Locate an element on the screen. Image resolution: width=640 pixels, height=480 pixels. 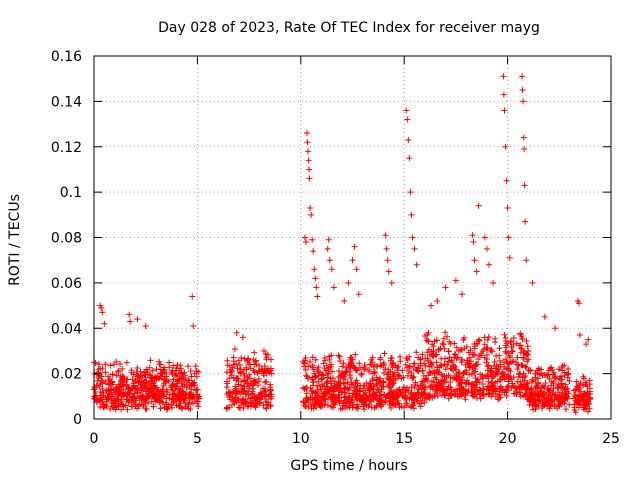
y-tick-label: 0.12 is located at coordinates (66, 148).